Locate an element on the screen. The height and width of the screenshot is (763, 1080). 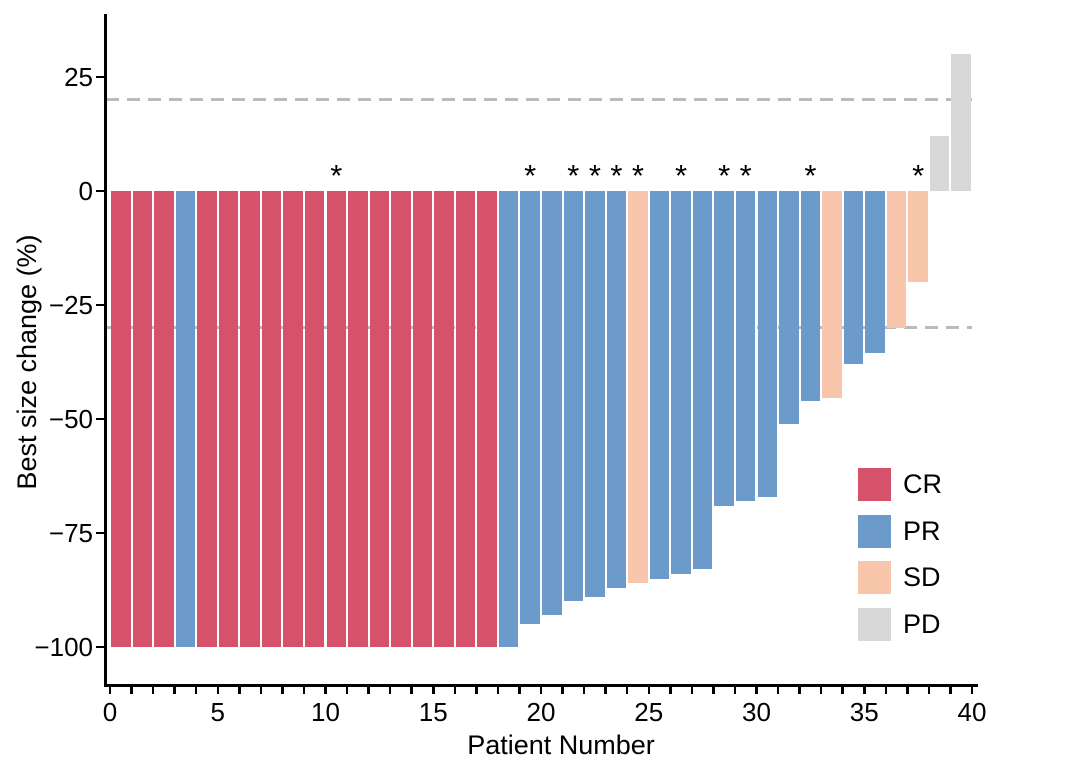
y-axis-line is located at coordinates (105, 350).